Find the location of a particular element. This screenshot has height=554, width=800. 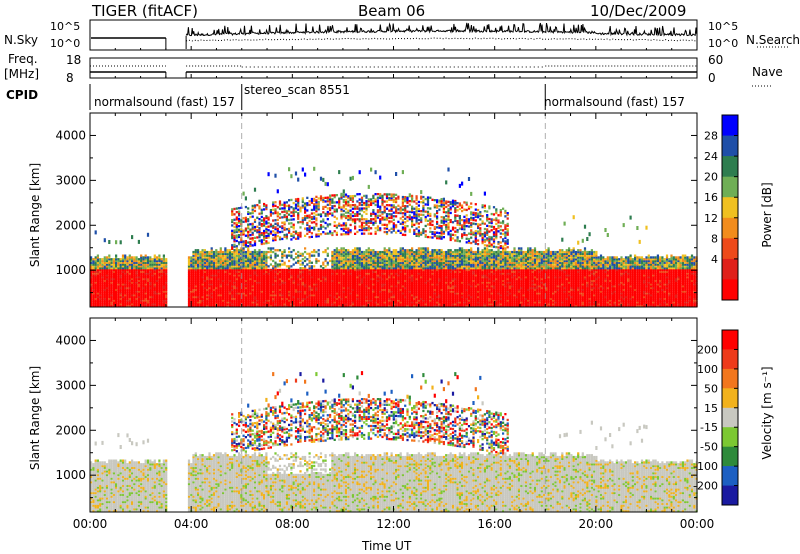

power-colorbar-tick-label: 16 is located at coordinates (711, 197).